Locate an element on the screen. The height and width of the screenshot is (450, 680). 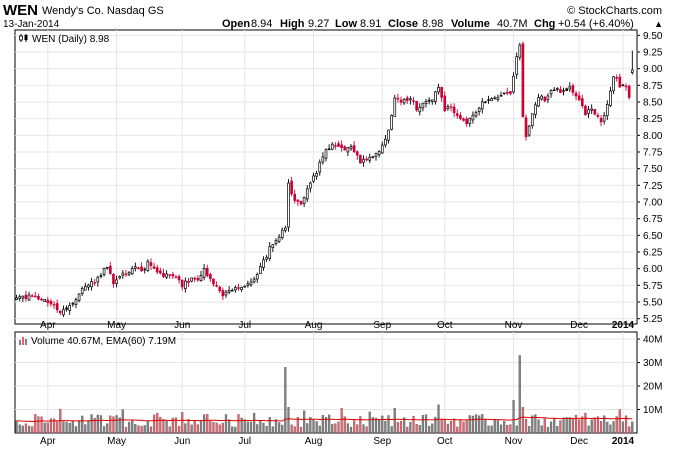
volume-x-tick-label: Jul is located at coordinates (244, 441).